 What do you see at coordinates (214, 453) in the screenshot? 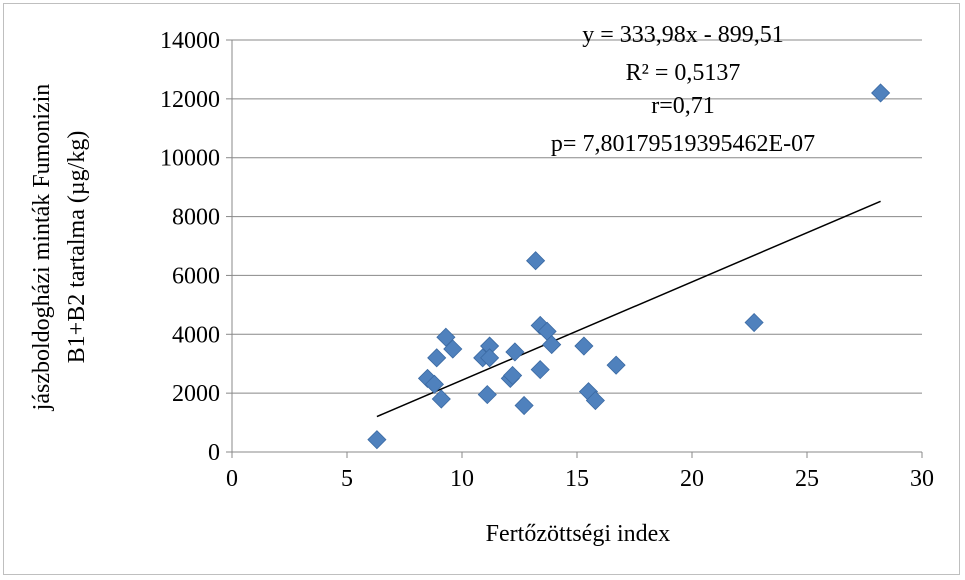
I see `y-tick-label: 0` at bounding box center [214, 453].